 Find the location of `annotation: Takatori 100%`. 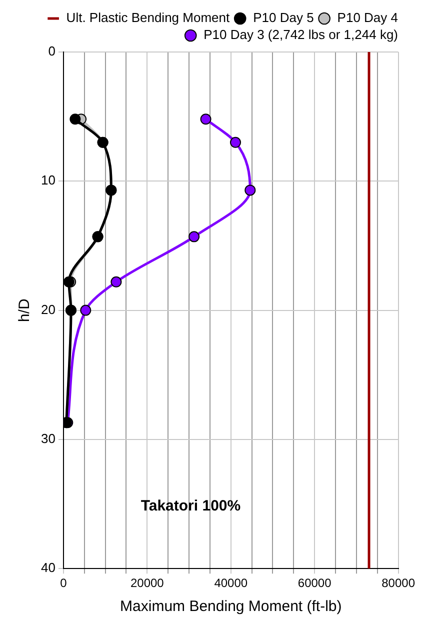

annotation: Takatori 100% is located at coordinates (190, 506).